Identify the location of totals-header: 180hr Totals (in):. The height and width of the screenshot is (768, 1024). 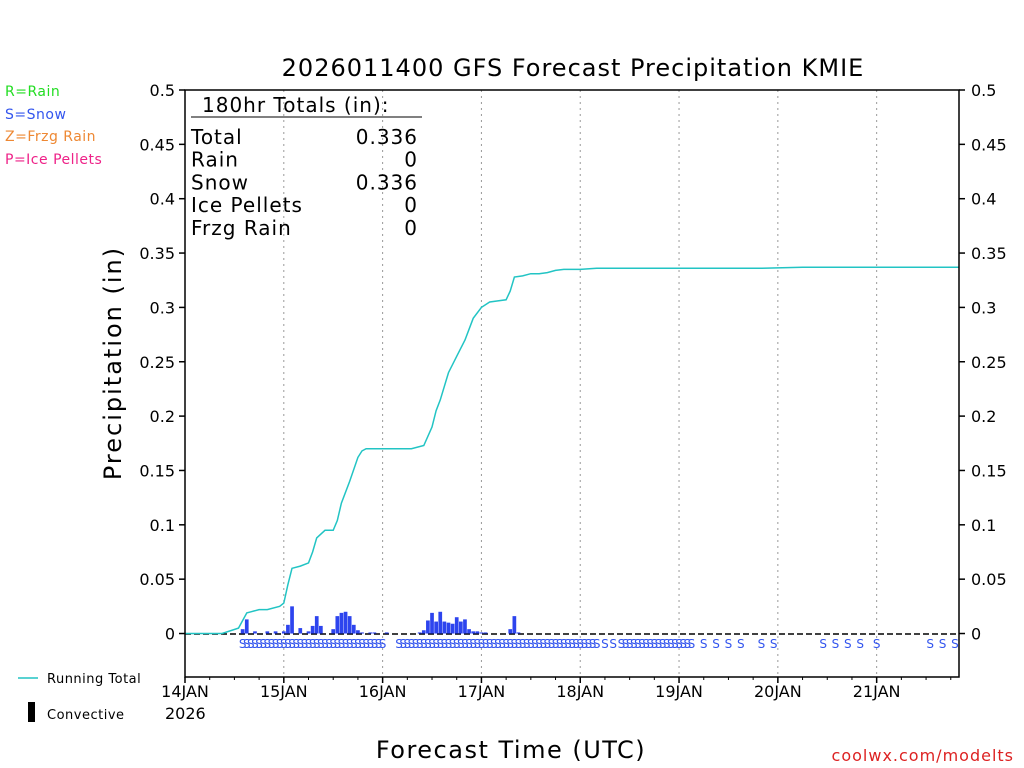
(296, 105).